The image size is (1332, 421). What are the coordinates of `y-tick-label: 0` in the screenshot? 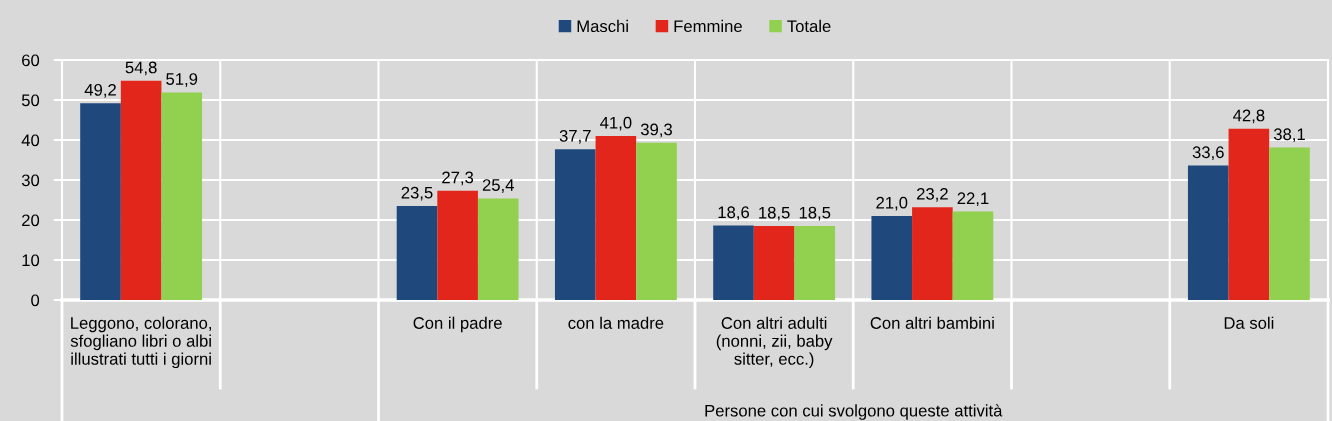 It's located at (35, 300).